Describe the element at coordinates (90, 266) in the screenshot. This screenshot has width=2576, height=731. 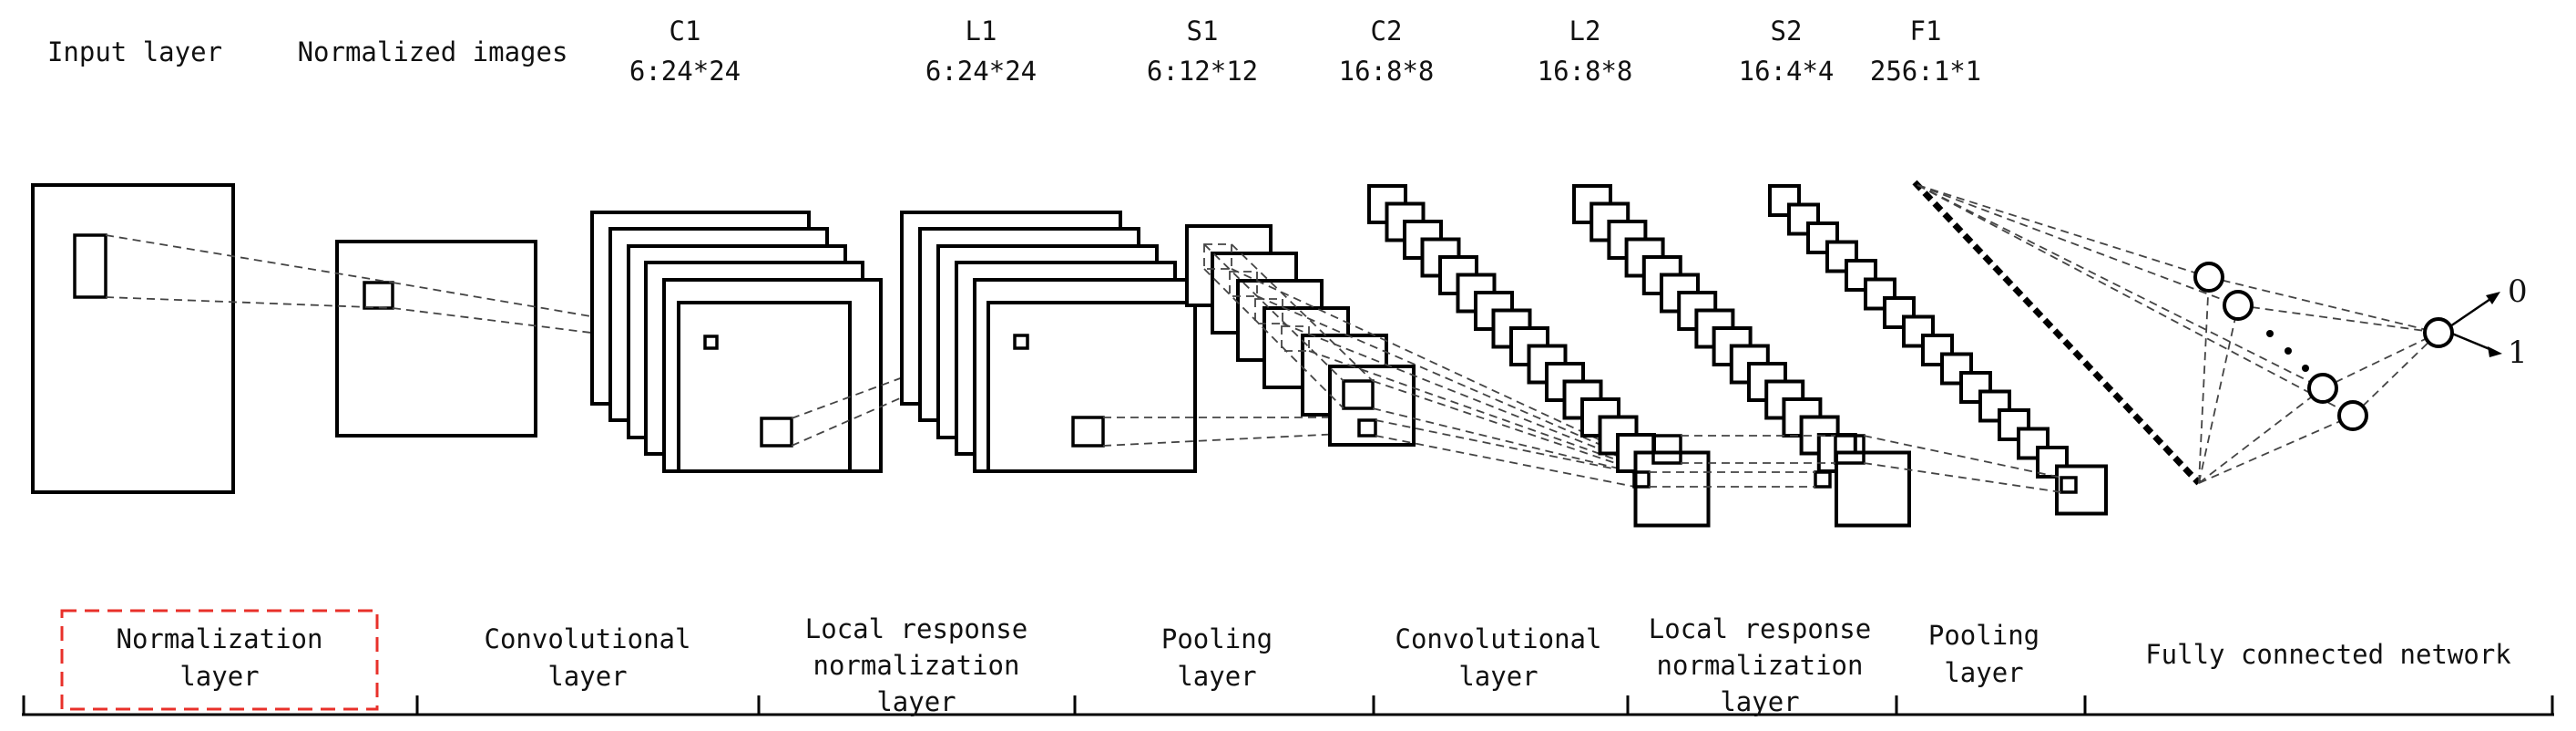
I see `input-receptive-field` at that location.